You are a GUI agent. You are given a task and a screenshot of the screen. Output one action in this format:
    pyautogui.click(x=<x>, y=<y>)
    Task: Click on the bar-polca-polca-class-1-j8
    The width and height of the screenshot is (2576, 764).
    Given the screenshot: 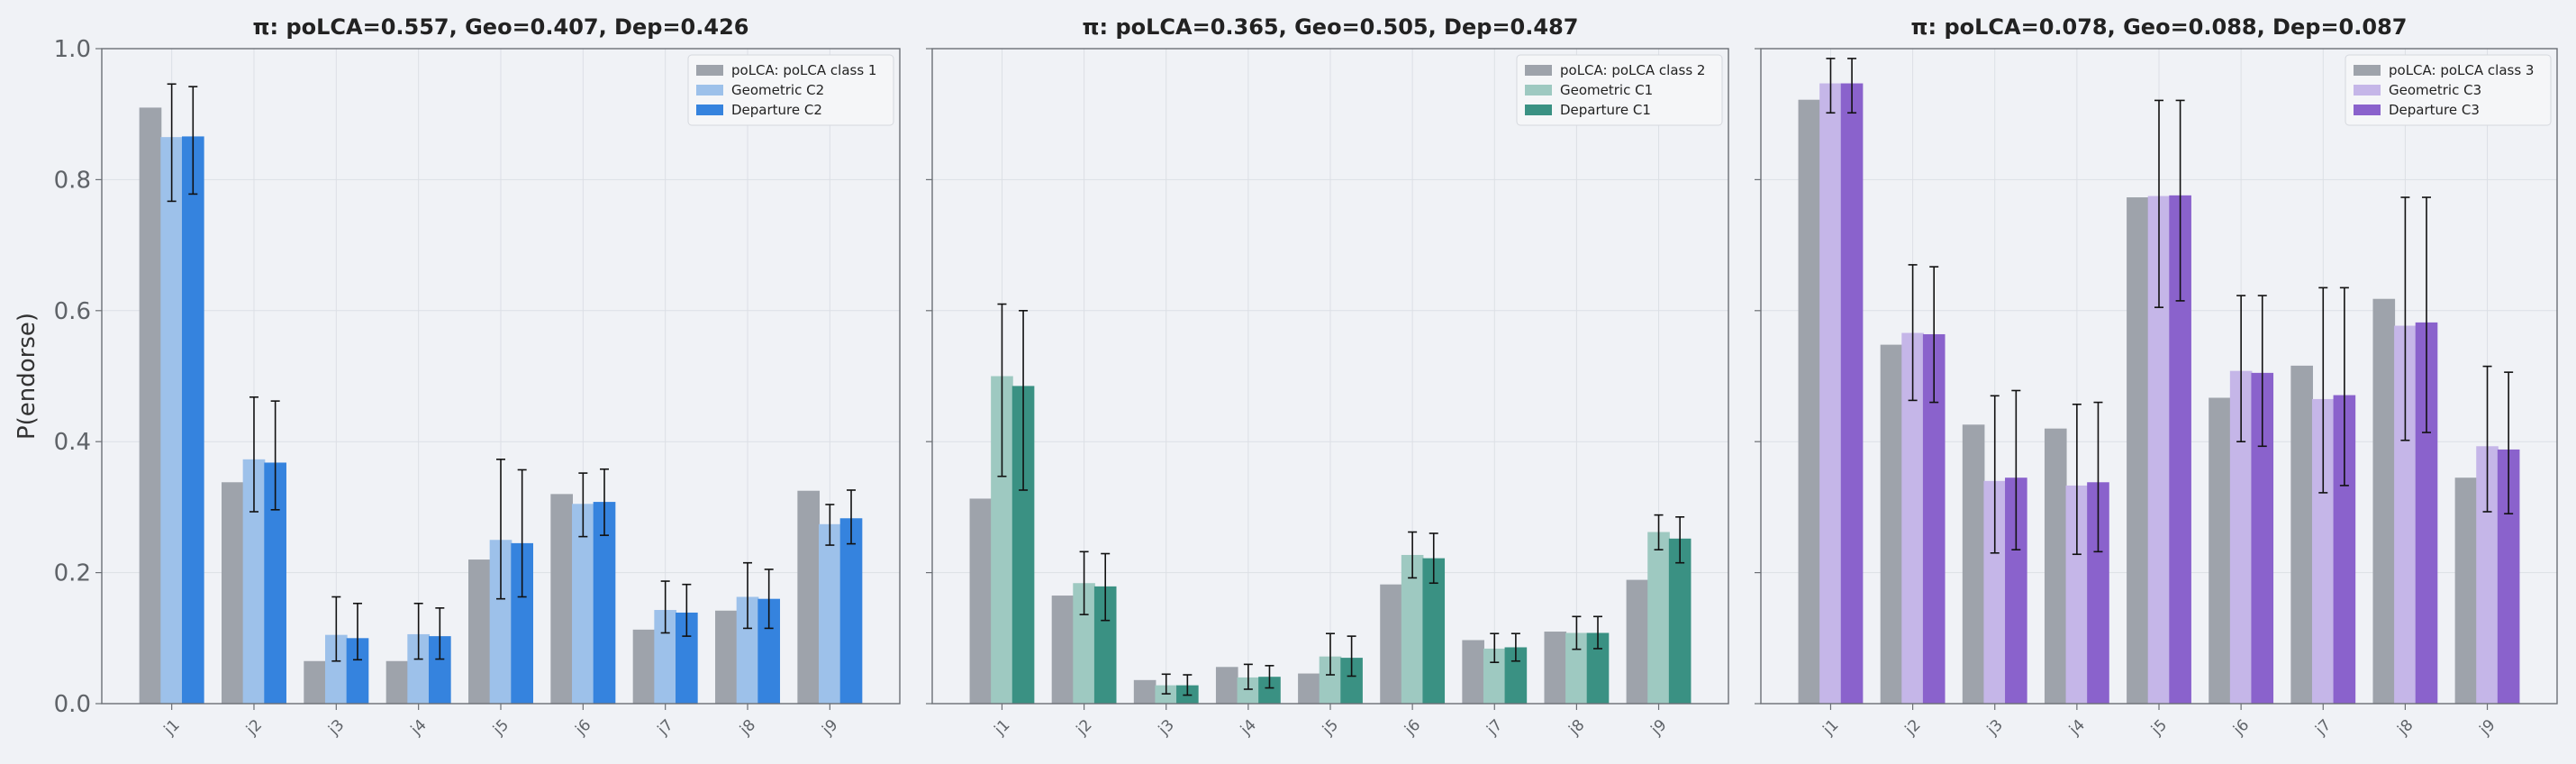 What is the action you would take?
    pyautogui.click(x=726, y=657)
    